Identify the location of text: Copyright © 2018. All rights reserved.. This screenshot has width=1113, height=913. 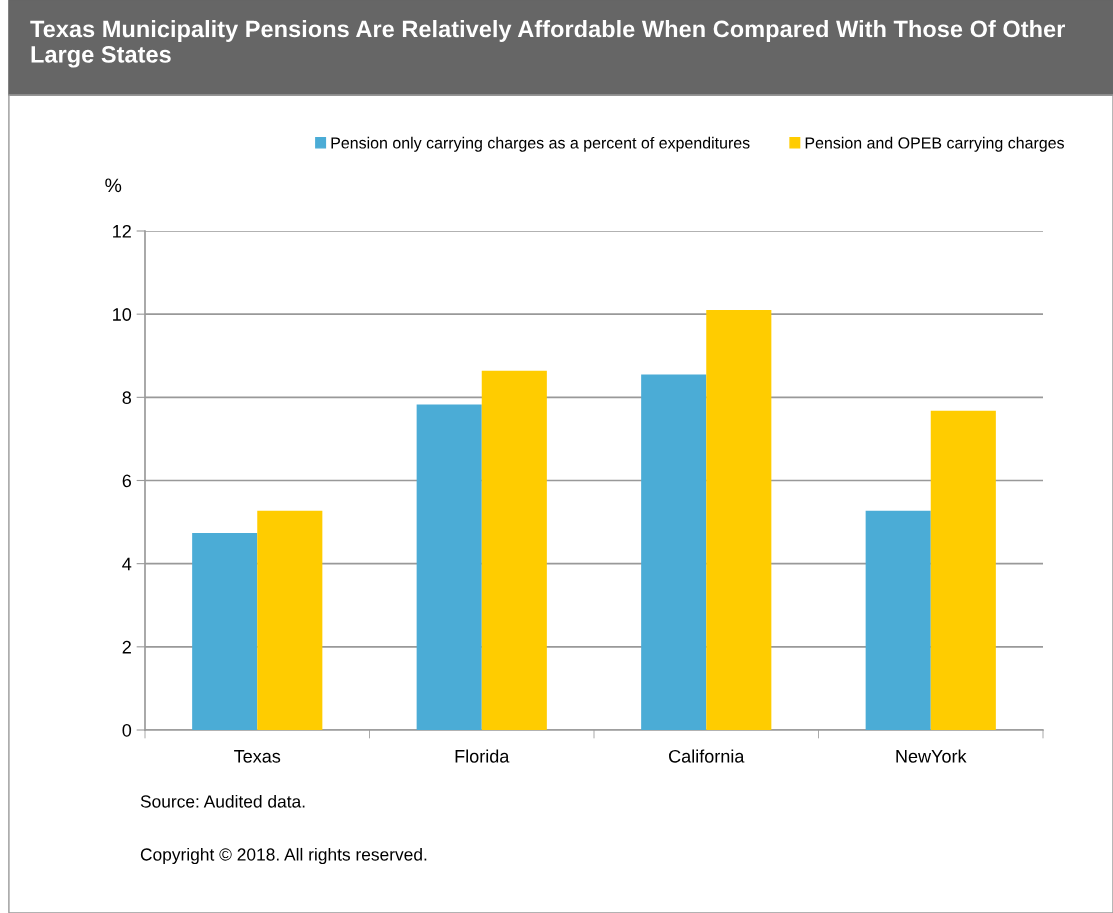
(283, 856).